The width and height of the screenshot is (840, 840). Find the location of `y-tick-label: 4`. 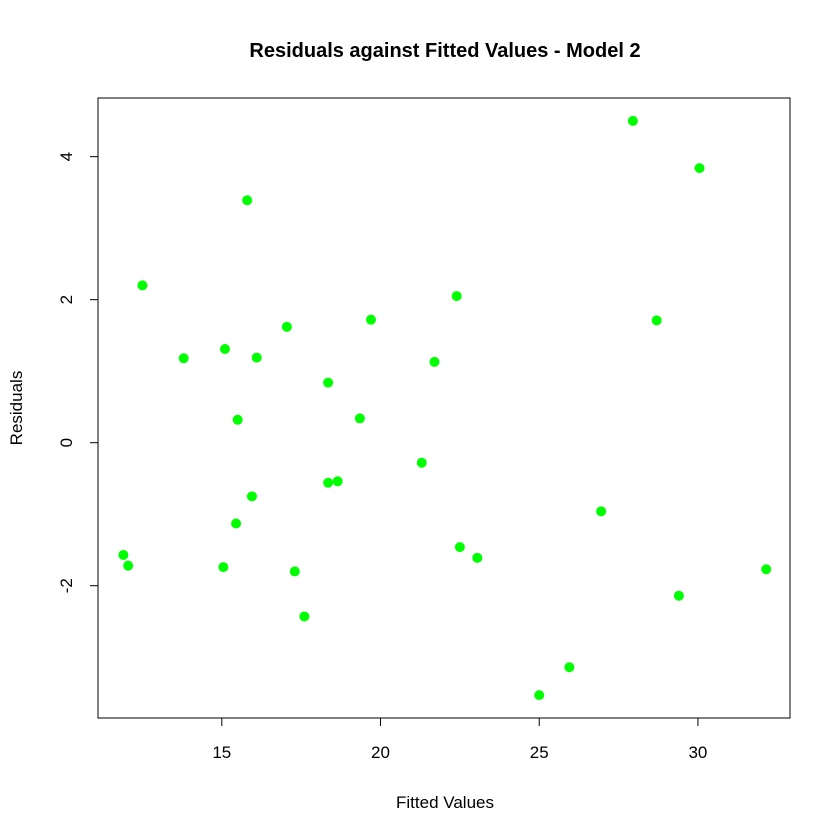

y-tick-label: 4 is located at coordinates (66, 156).